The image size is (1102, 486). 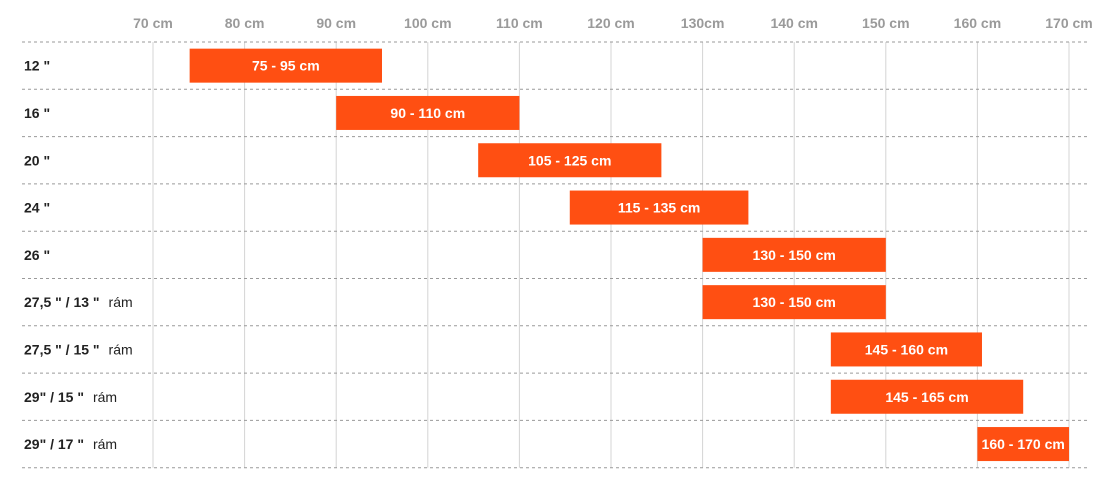 I want to click on x-tick-label: 170 cm, so click(x=1068, y=23).